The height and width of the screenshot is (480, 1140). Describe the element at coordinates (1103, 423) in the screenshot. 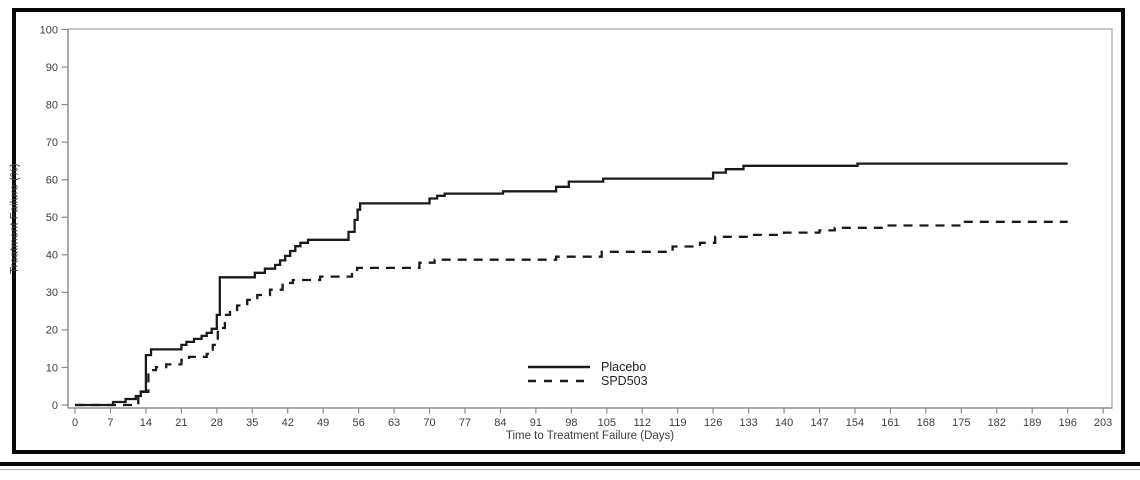

I see `x-tick-label: 203` at that location.